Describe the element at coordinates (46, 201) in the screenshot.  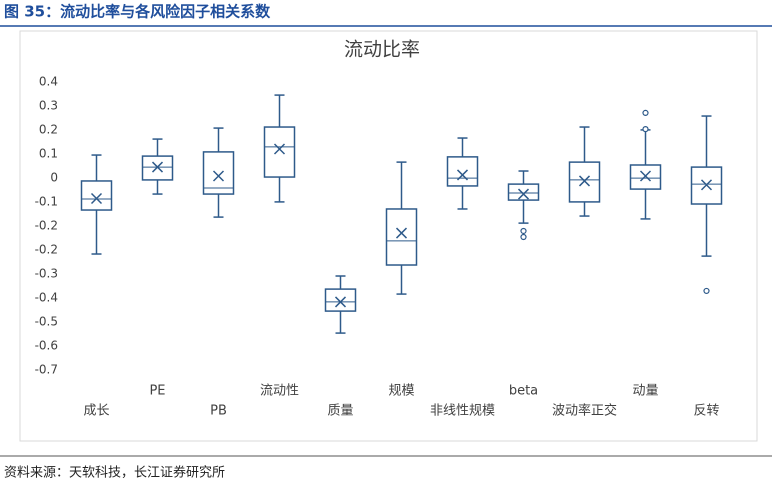
I see `y-tick-label: -0.1` at that location.